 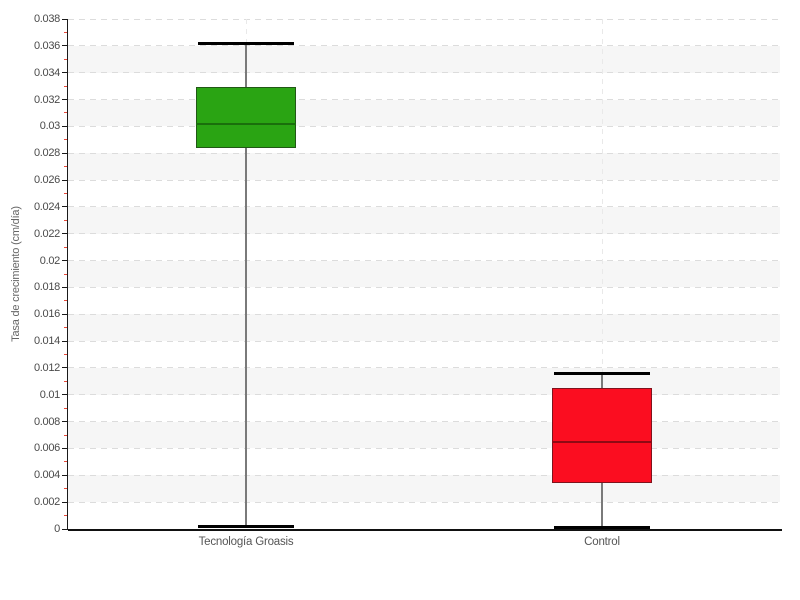 What do you see at coordinates (46, 180) in the screenshot?
I see `y-axis-tick-label: 0.026` at bounding box center [46, 180].